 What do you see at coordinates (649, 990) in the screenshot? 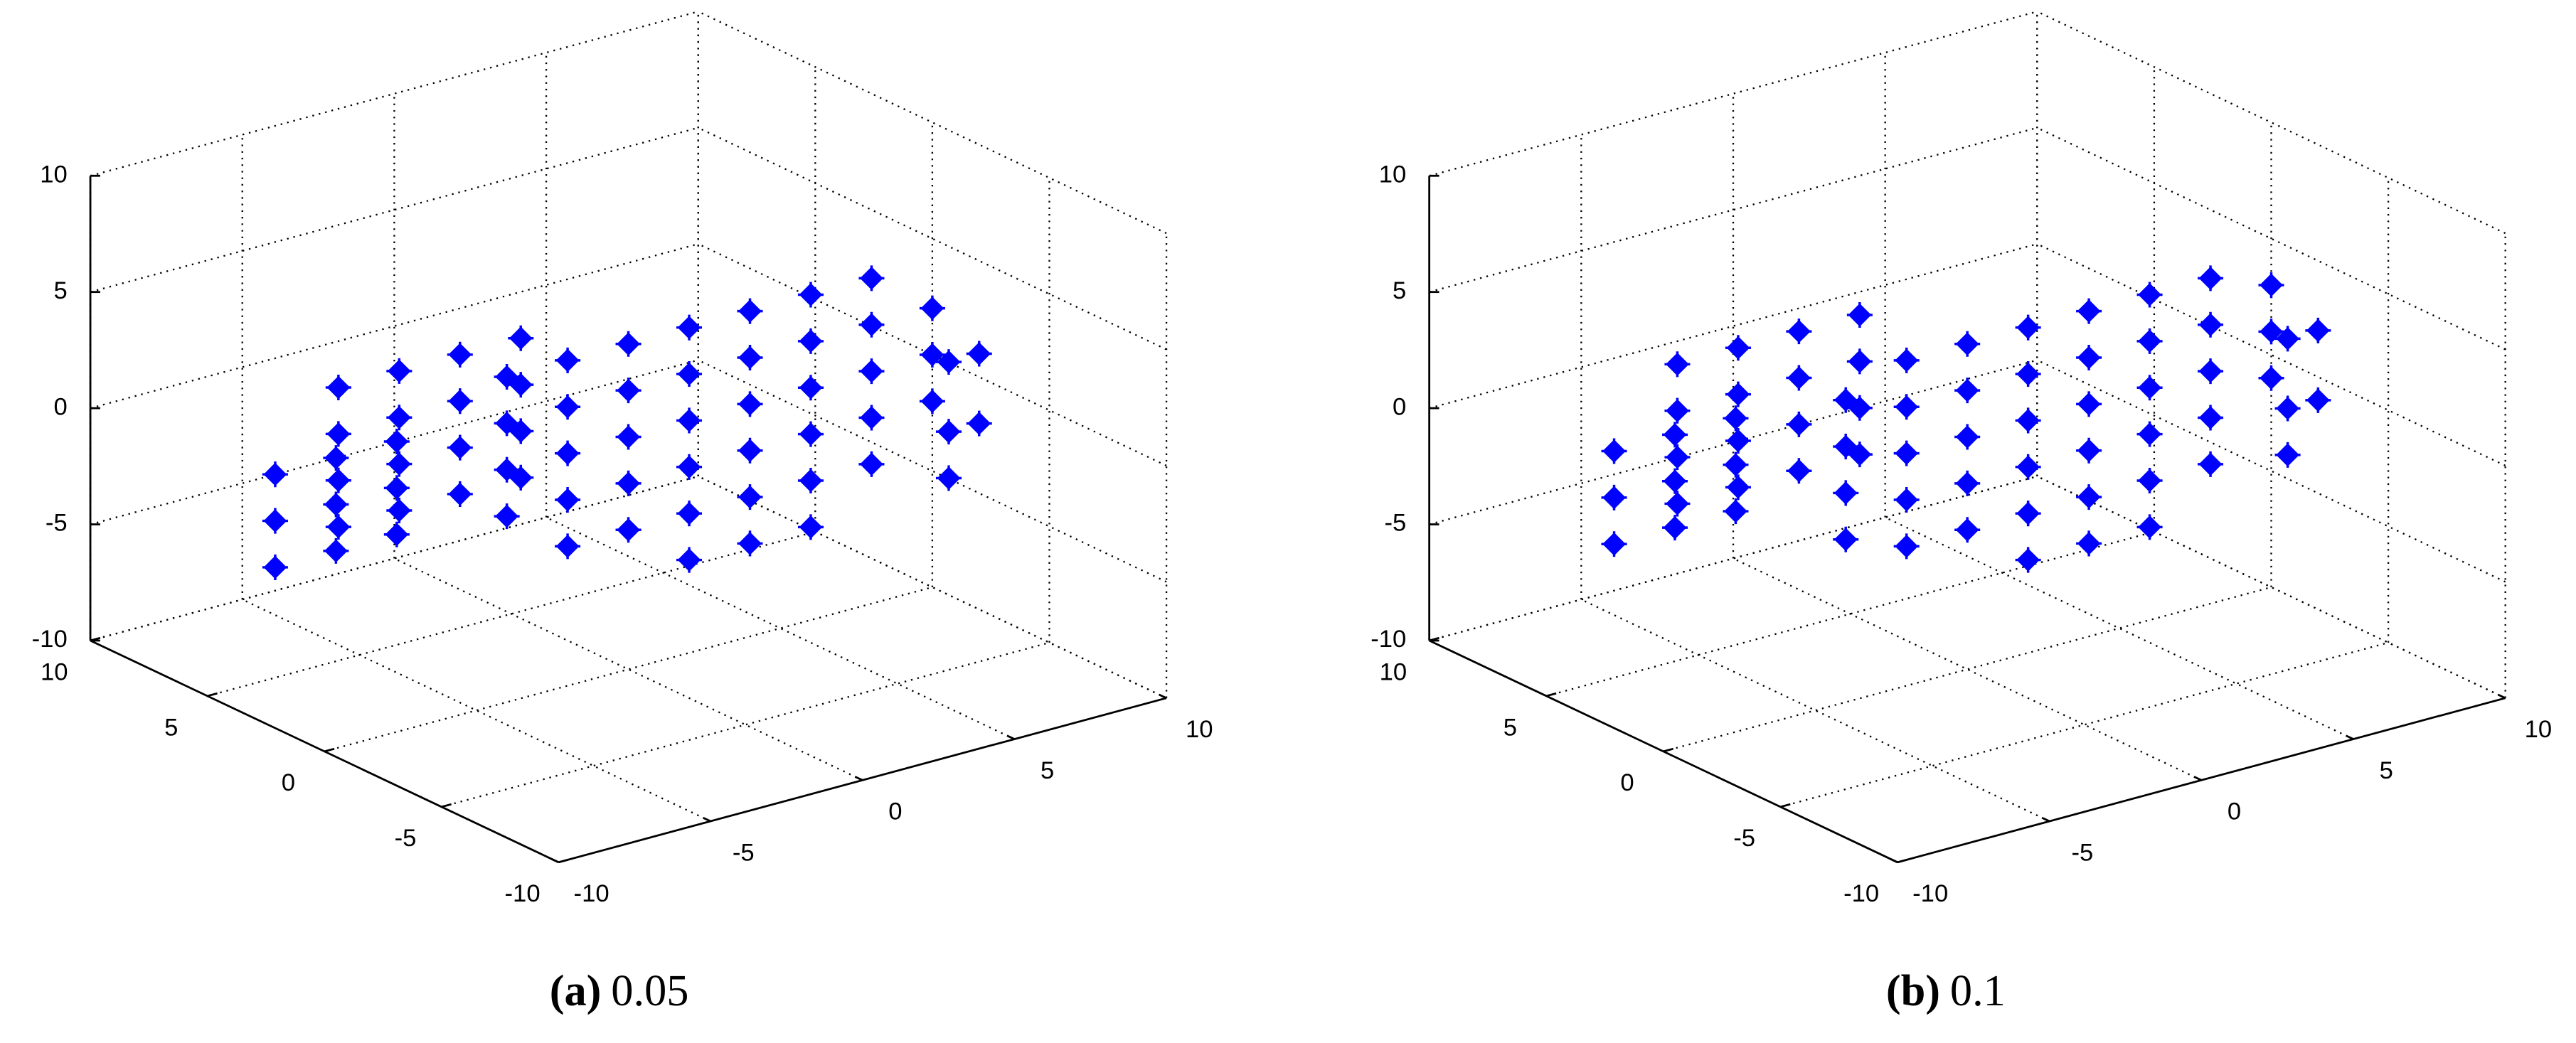
I see `panel-caption: 0.05` at bounding box center [649, 990].